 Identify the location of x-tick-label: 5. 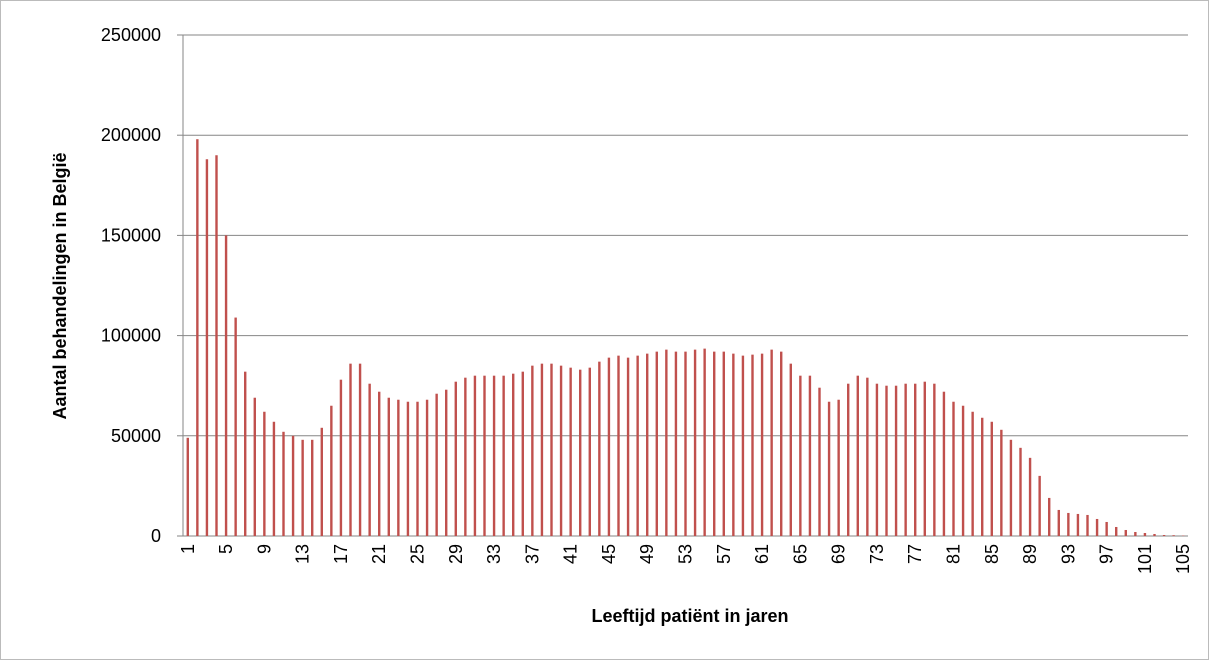
(226, 549).